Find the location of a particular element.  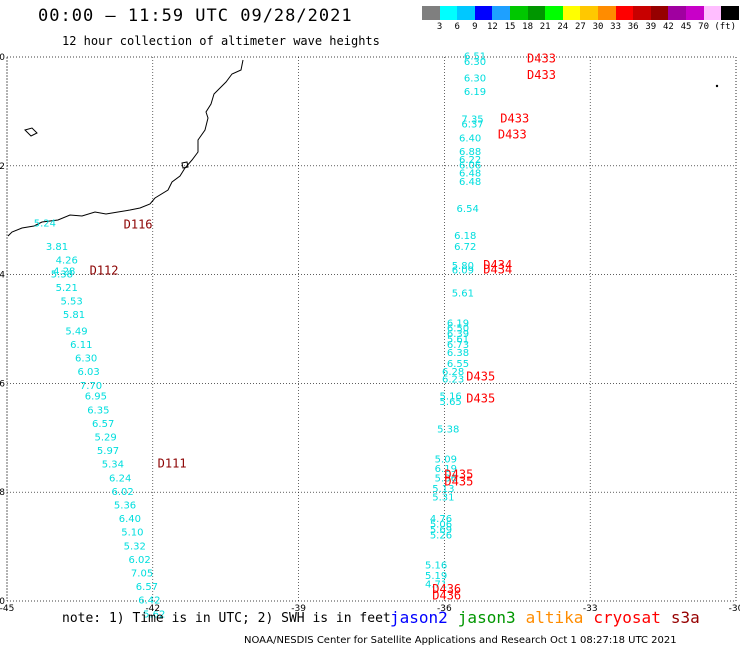

legend-item-jason2: jason2 is located at coordinates (419, 617).